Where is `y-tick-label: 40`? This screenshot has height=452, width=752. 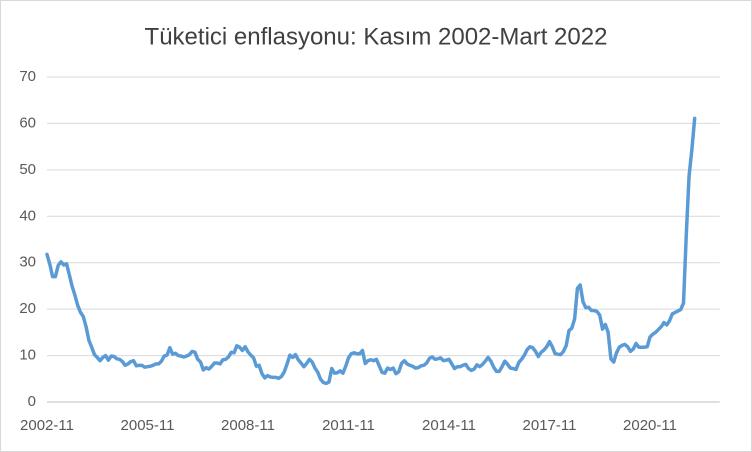 y-tick-label: 40 is located at coordinates (27, 215).